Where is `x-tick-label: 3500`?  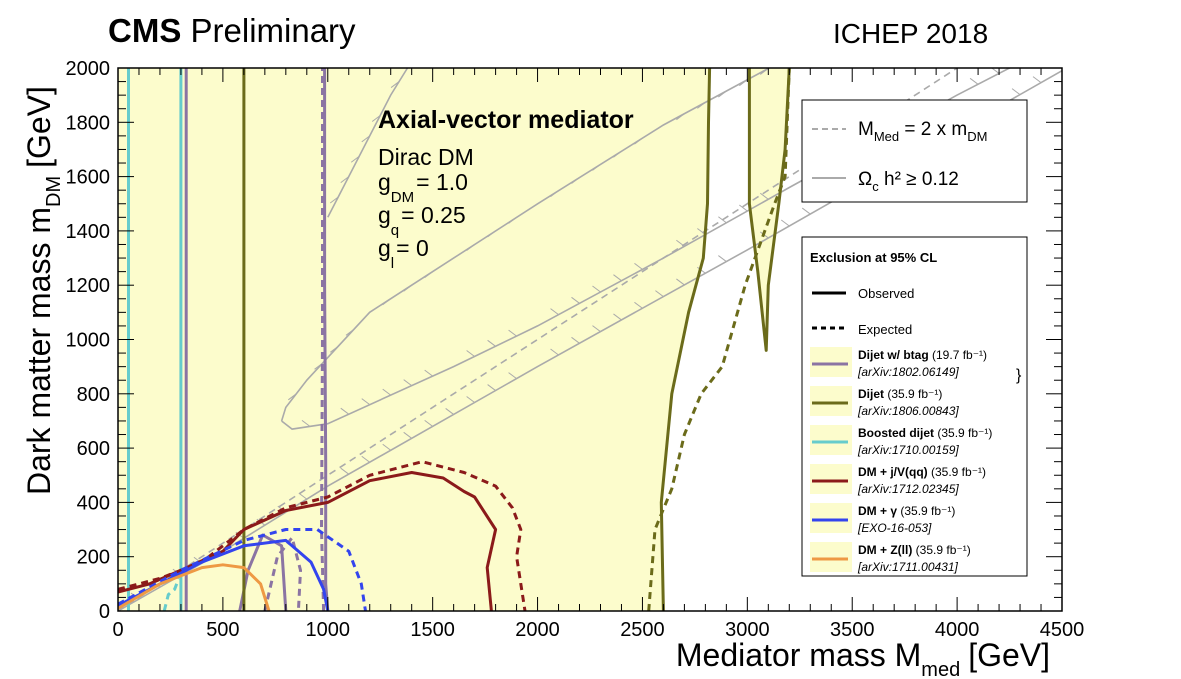 x-tick-label: 3500 is located at coordinates (852, 630).